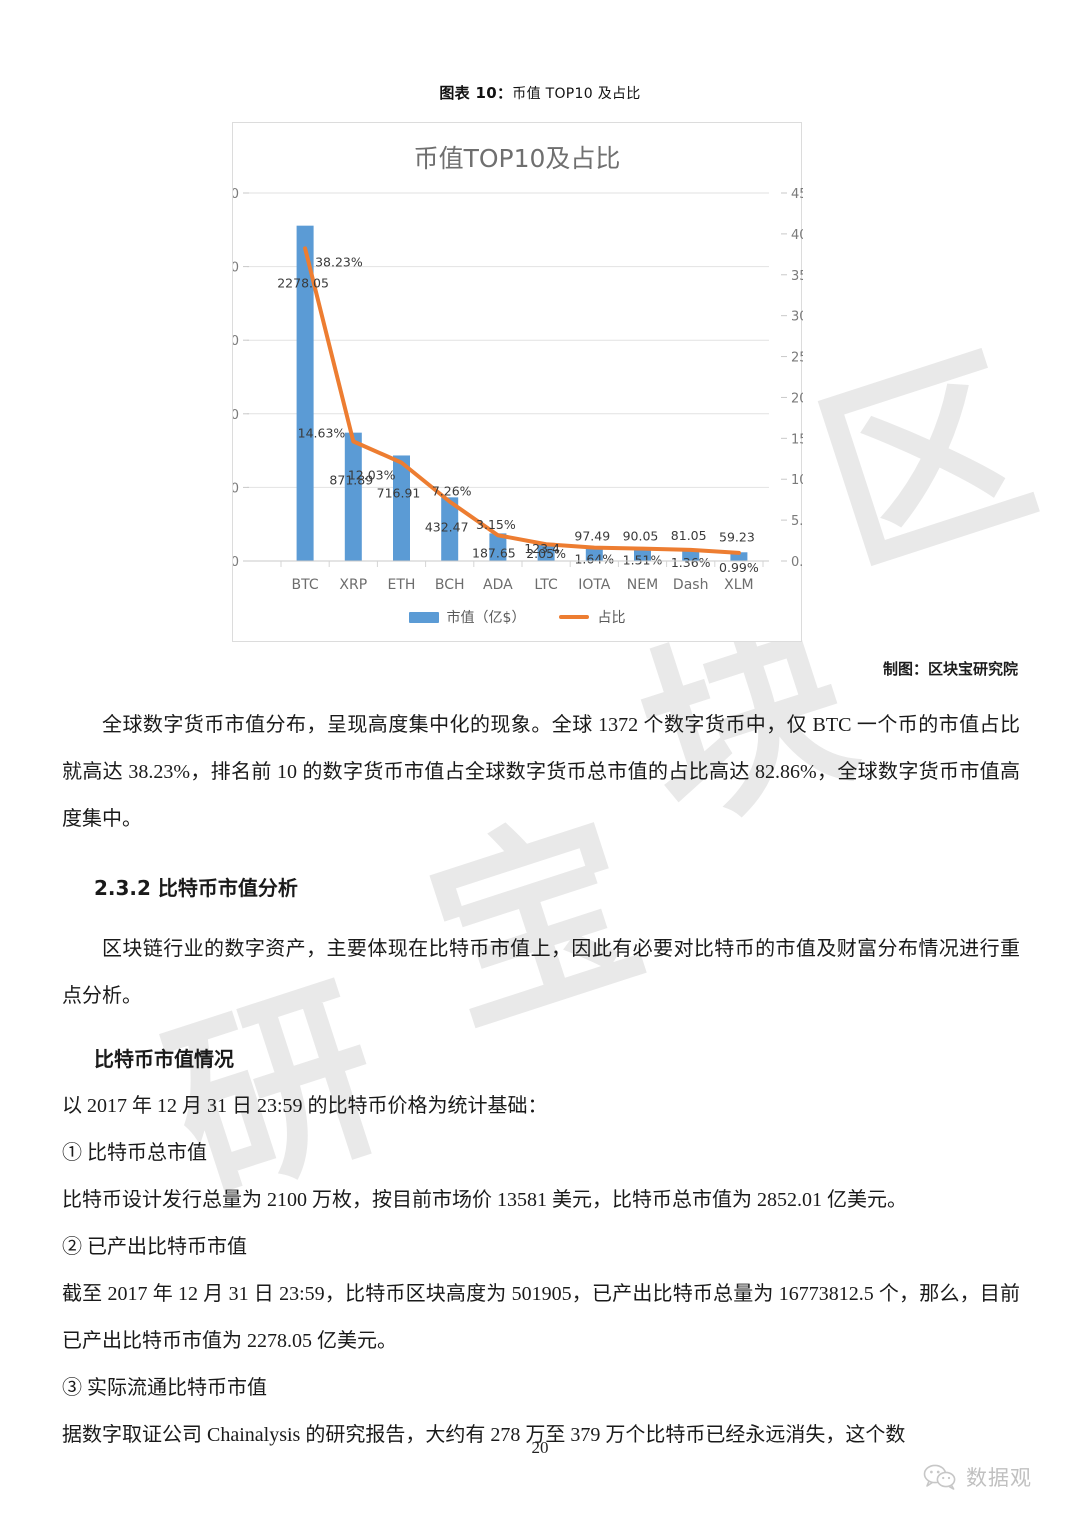 The height and width of the screenshot is (1526, 1080). I want to click on subheading-bitcoin-market-cap: 比特币市值情况, so click(164, 1059).